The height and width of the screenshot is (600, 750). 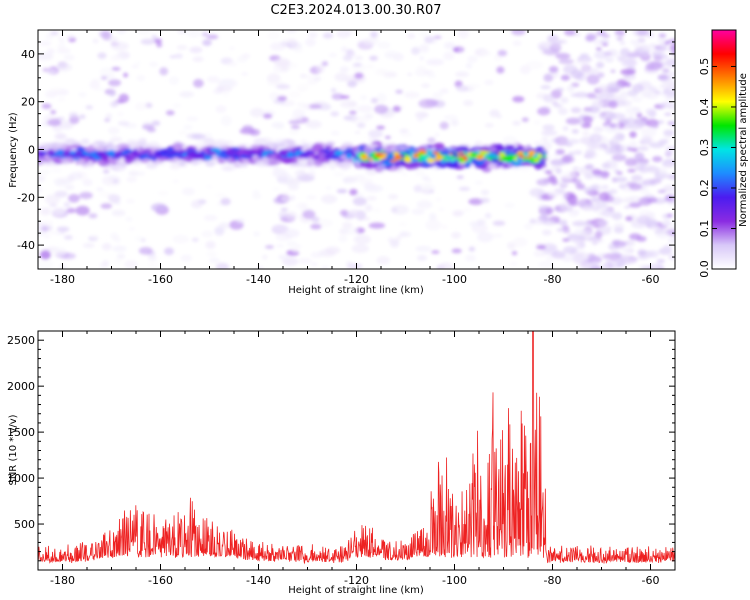 What do you see at coordinates (356, 590) in the screenshot?
I see `snr-x-label: Height of straight line (km)` at bounding box center [356, 590].